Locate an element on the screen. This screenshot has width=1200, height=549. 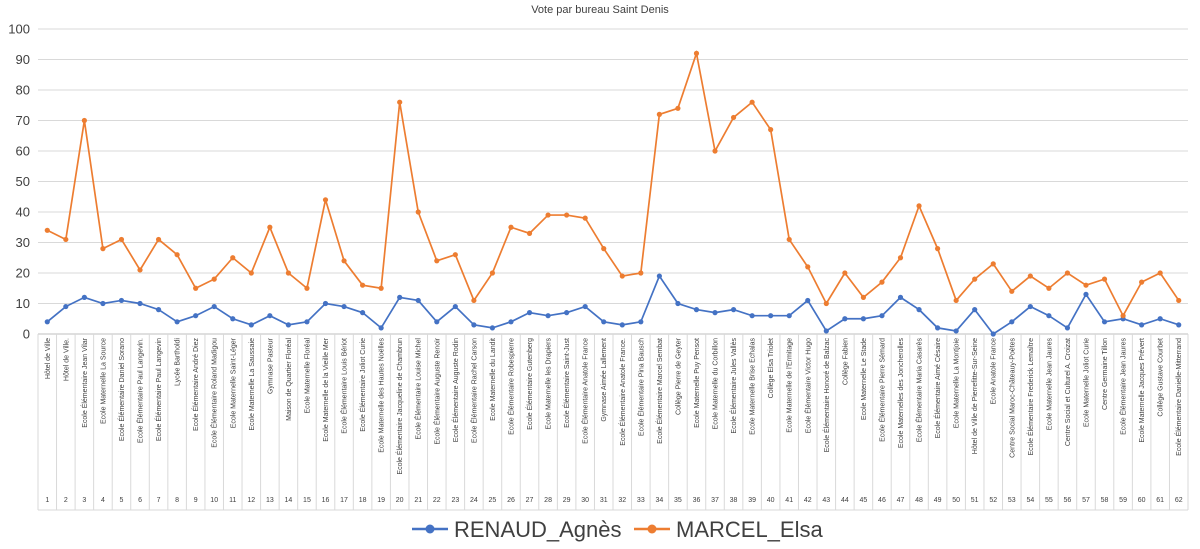
x-category-label: Gymnase Aimée Lallement is located at coordinates (604, 380).